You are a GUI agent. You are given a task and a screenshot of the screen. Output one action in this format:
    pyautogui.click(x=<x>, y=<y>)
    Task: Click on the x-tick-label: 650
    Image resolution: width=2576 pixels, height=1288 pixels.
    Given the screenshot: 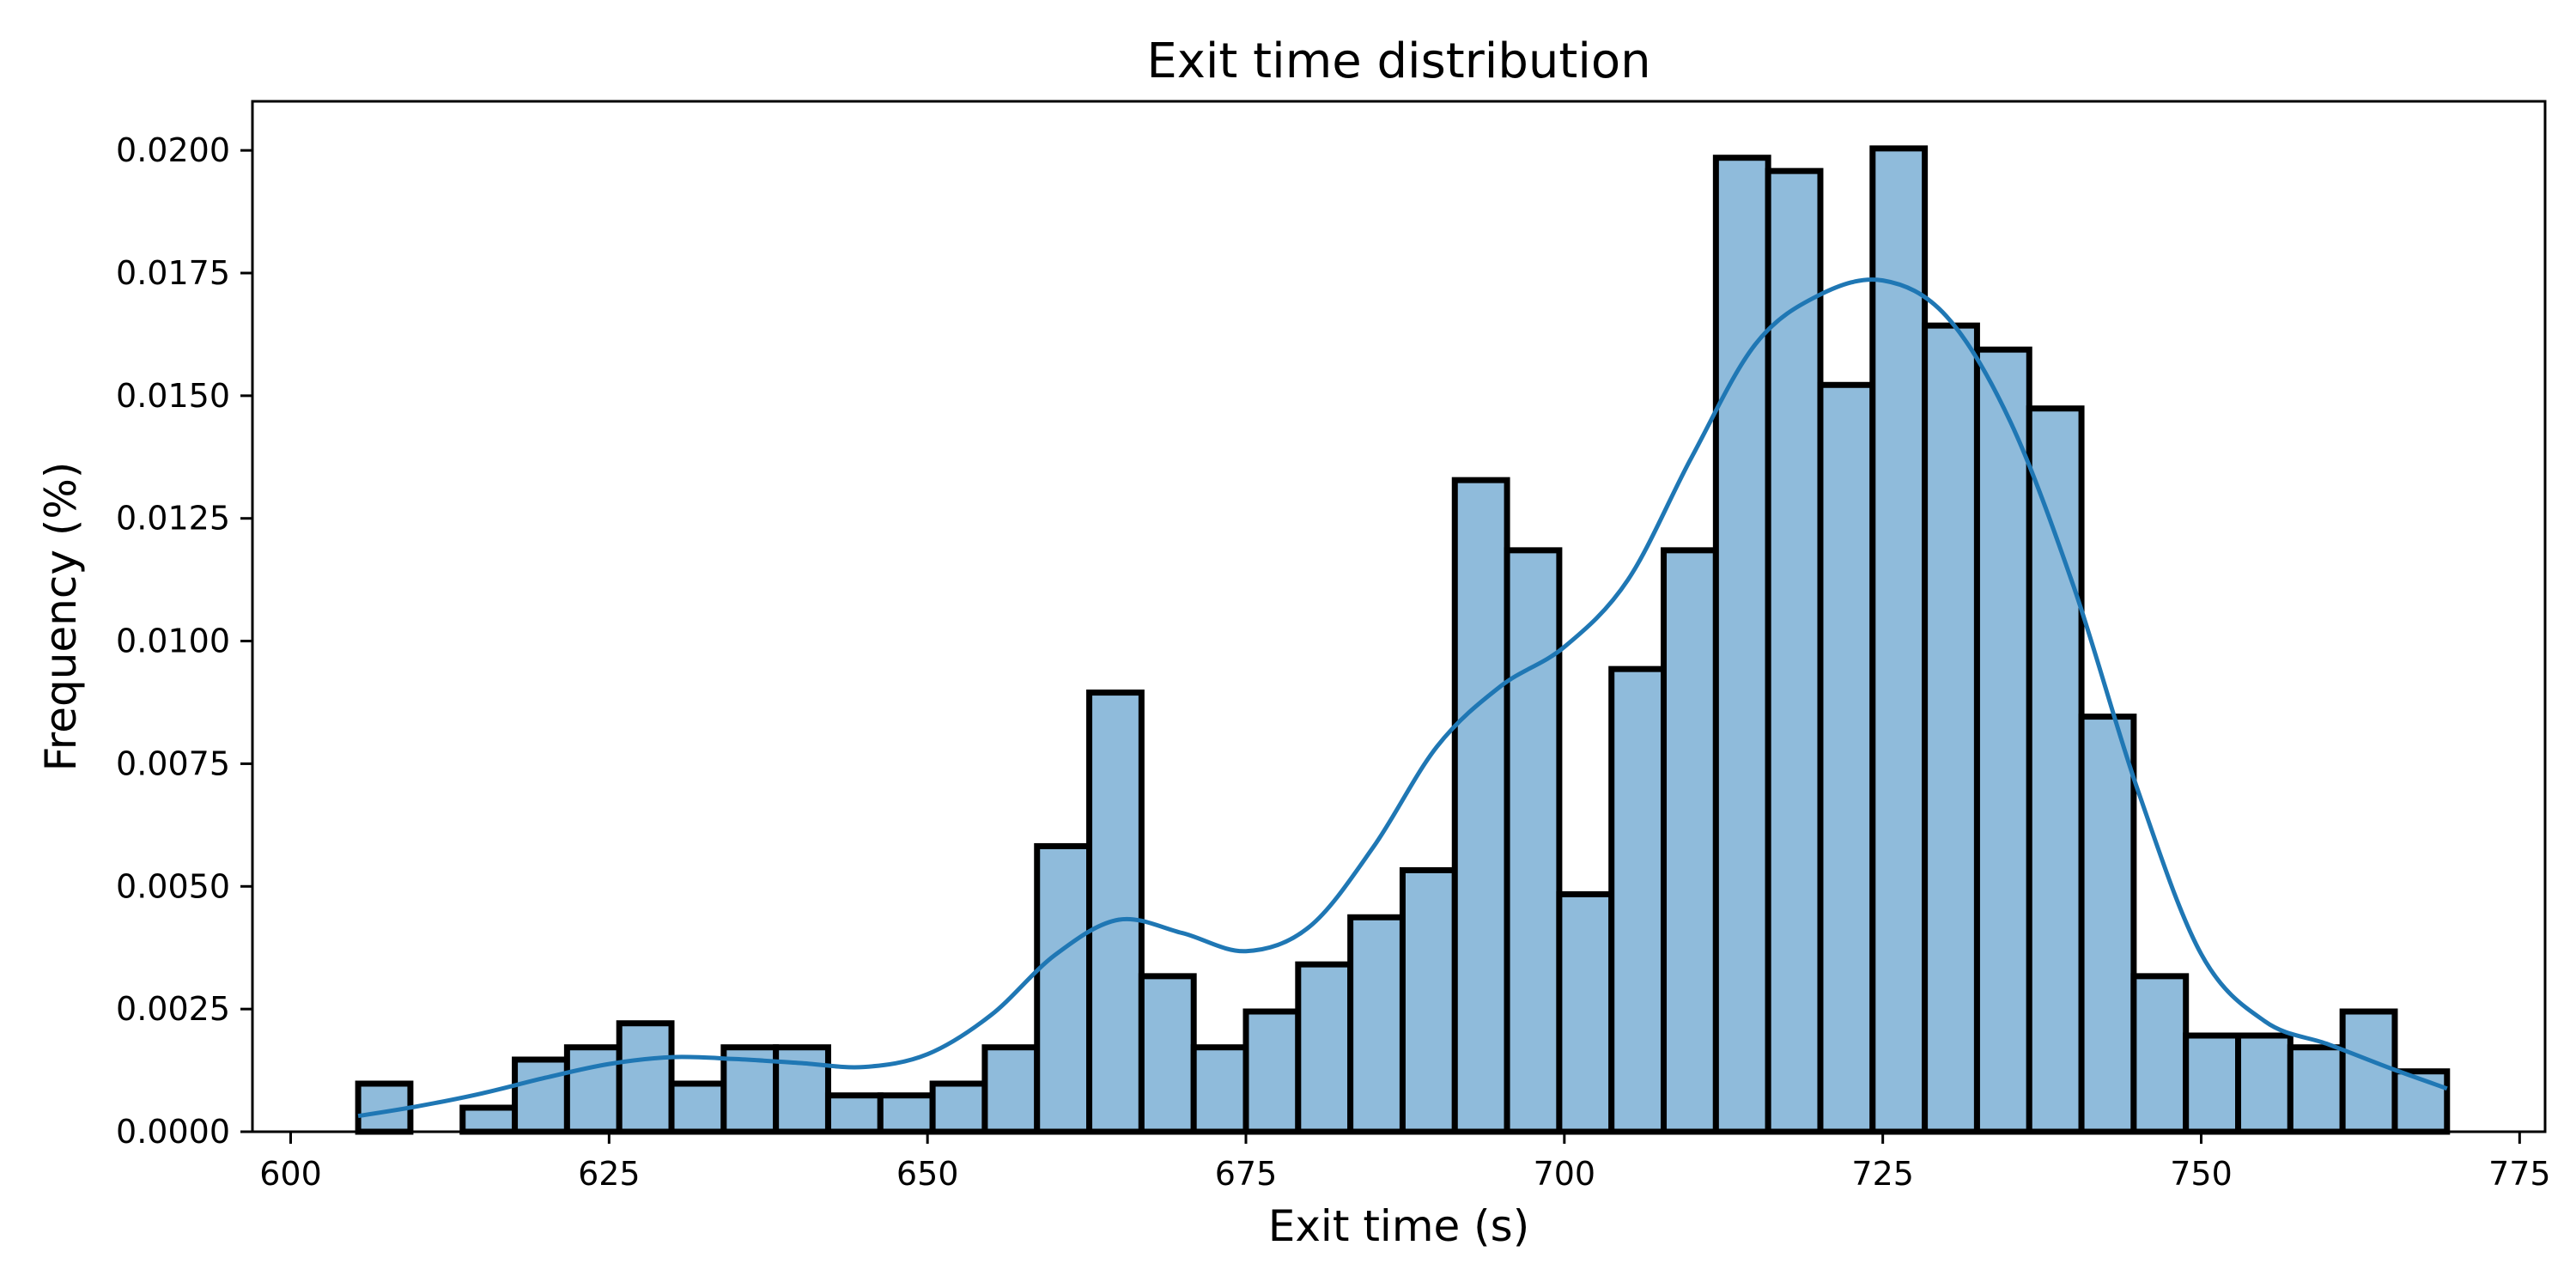 What is the action you would take?
    pyautogui.click(x=928, y=1174)
    